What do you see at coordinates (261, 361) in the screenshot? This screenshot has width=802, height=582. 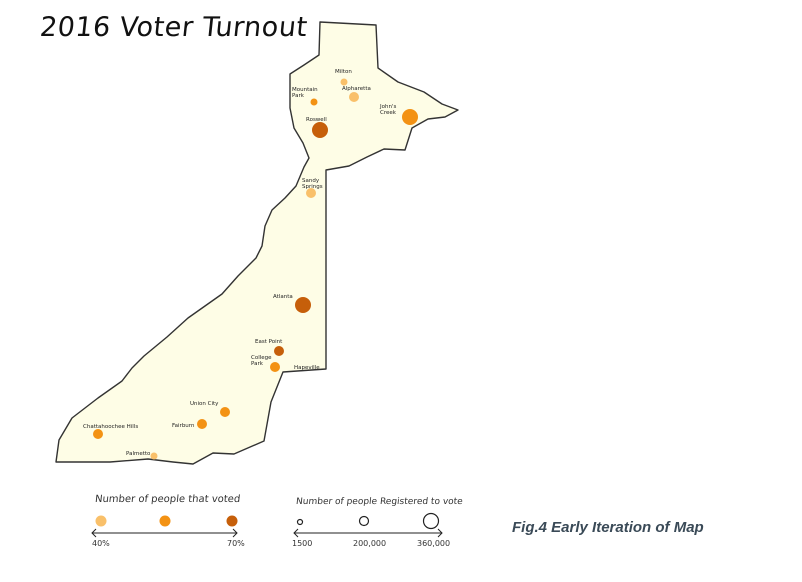 I see `college-park-label: College Park` at bounding box center [261, 361].